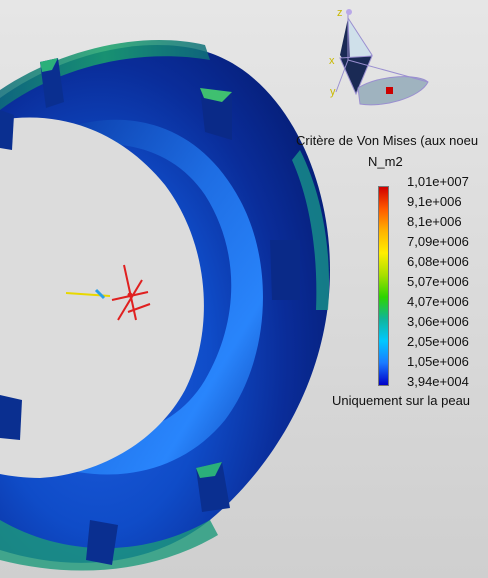 Image resolution: width=488 pixels, height=578 pixels. I want to click on legend-tick-label: 5,07e+006, so click(438, 281).